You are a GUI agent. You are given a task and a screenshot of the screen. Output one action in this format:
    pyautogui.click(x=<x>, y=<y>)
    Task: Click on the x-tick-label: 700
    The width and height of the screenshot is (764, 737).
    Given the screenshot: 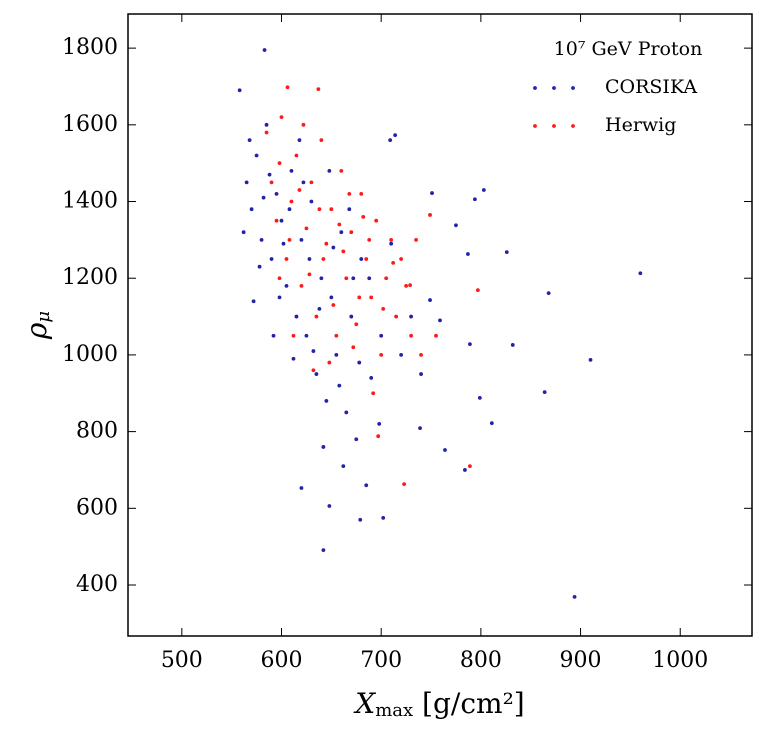 What is the action you would take?
    pyautogui.click(x=381, y=660)
    